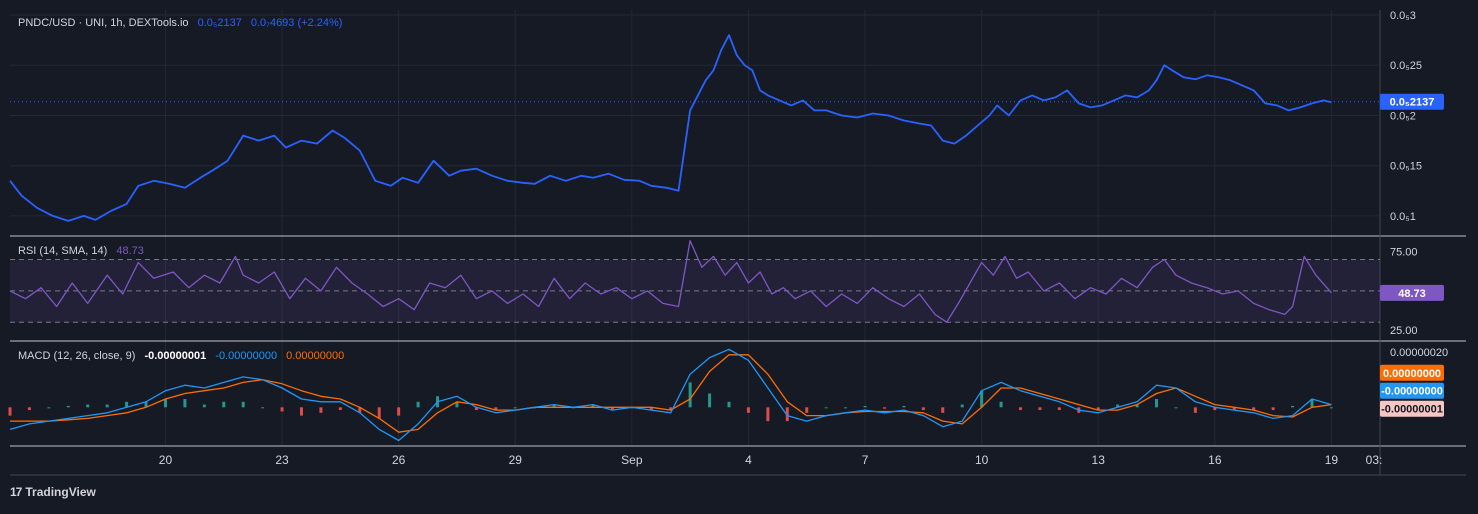 This screenshot has width=1478, height=514. Describe the element at coordinates (63, 251) in the screenshot. I see `rsi-legend-title: RSI (14, SMA, 14)` at that location.